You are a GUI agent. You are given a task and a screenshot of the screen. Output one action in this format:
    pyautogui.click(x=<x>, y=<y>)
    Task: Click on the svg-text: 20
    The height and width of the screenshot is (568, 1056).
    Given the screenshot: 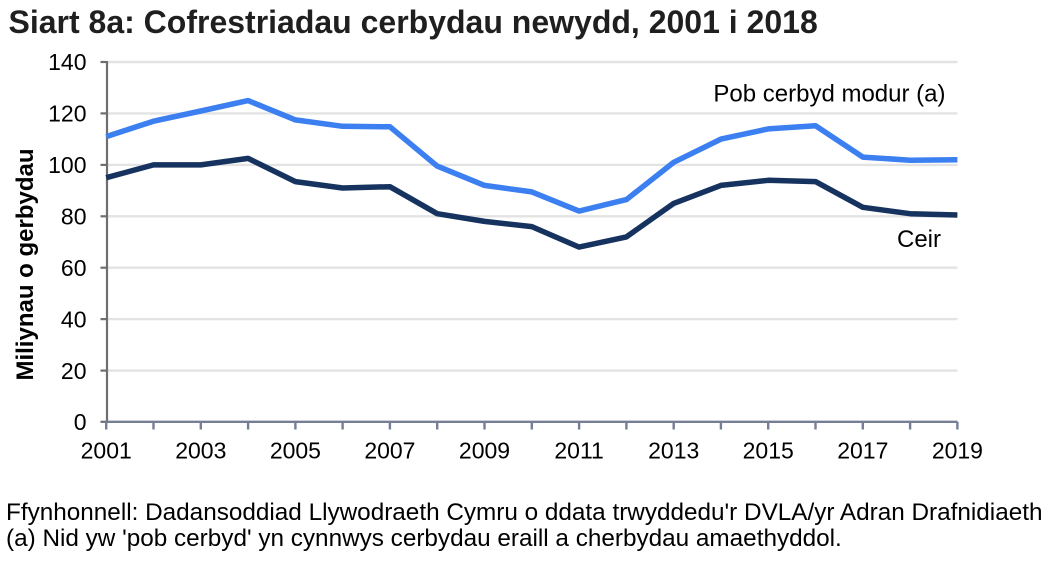 What is the action you would take?
    pyautogui.click(x=74, y=371)
    